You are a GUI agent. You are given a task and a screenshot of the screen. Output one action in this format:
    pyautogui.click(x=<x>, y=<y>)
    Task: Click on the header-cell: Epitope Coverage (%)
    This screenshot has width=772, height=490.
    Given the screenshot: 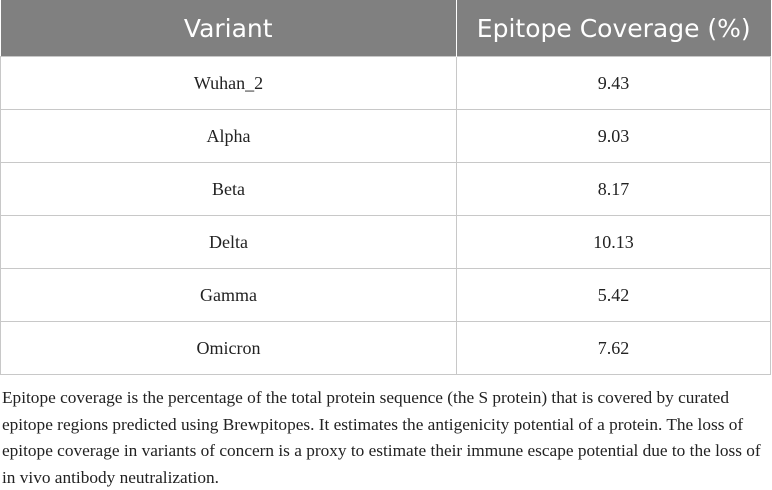 What is the action you would take?
    pyautogui.click(x=613, y=28)
    